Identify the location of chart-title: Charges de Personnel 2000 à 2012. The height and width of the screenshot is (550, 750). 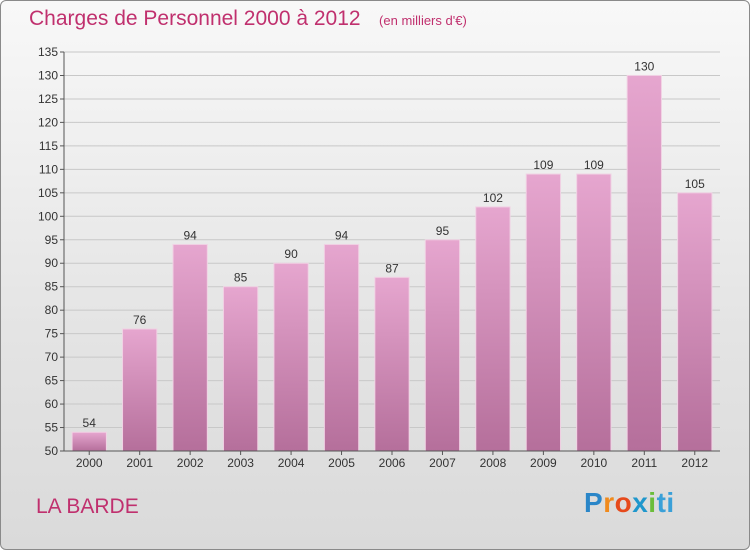
(195, 18).